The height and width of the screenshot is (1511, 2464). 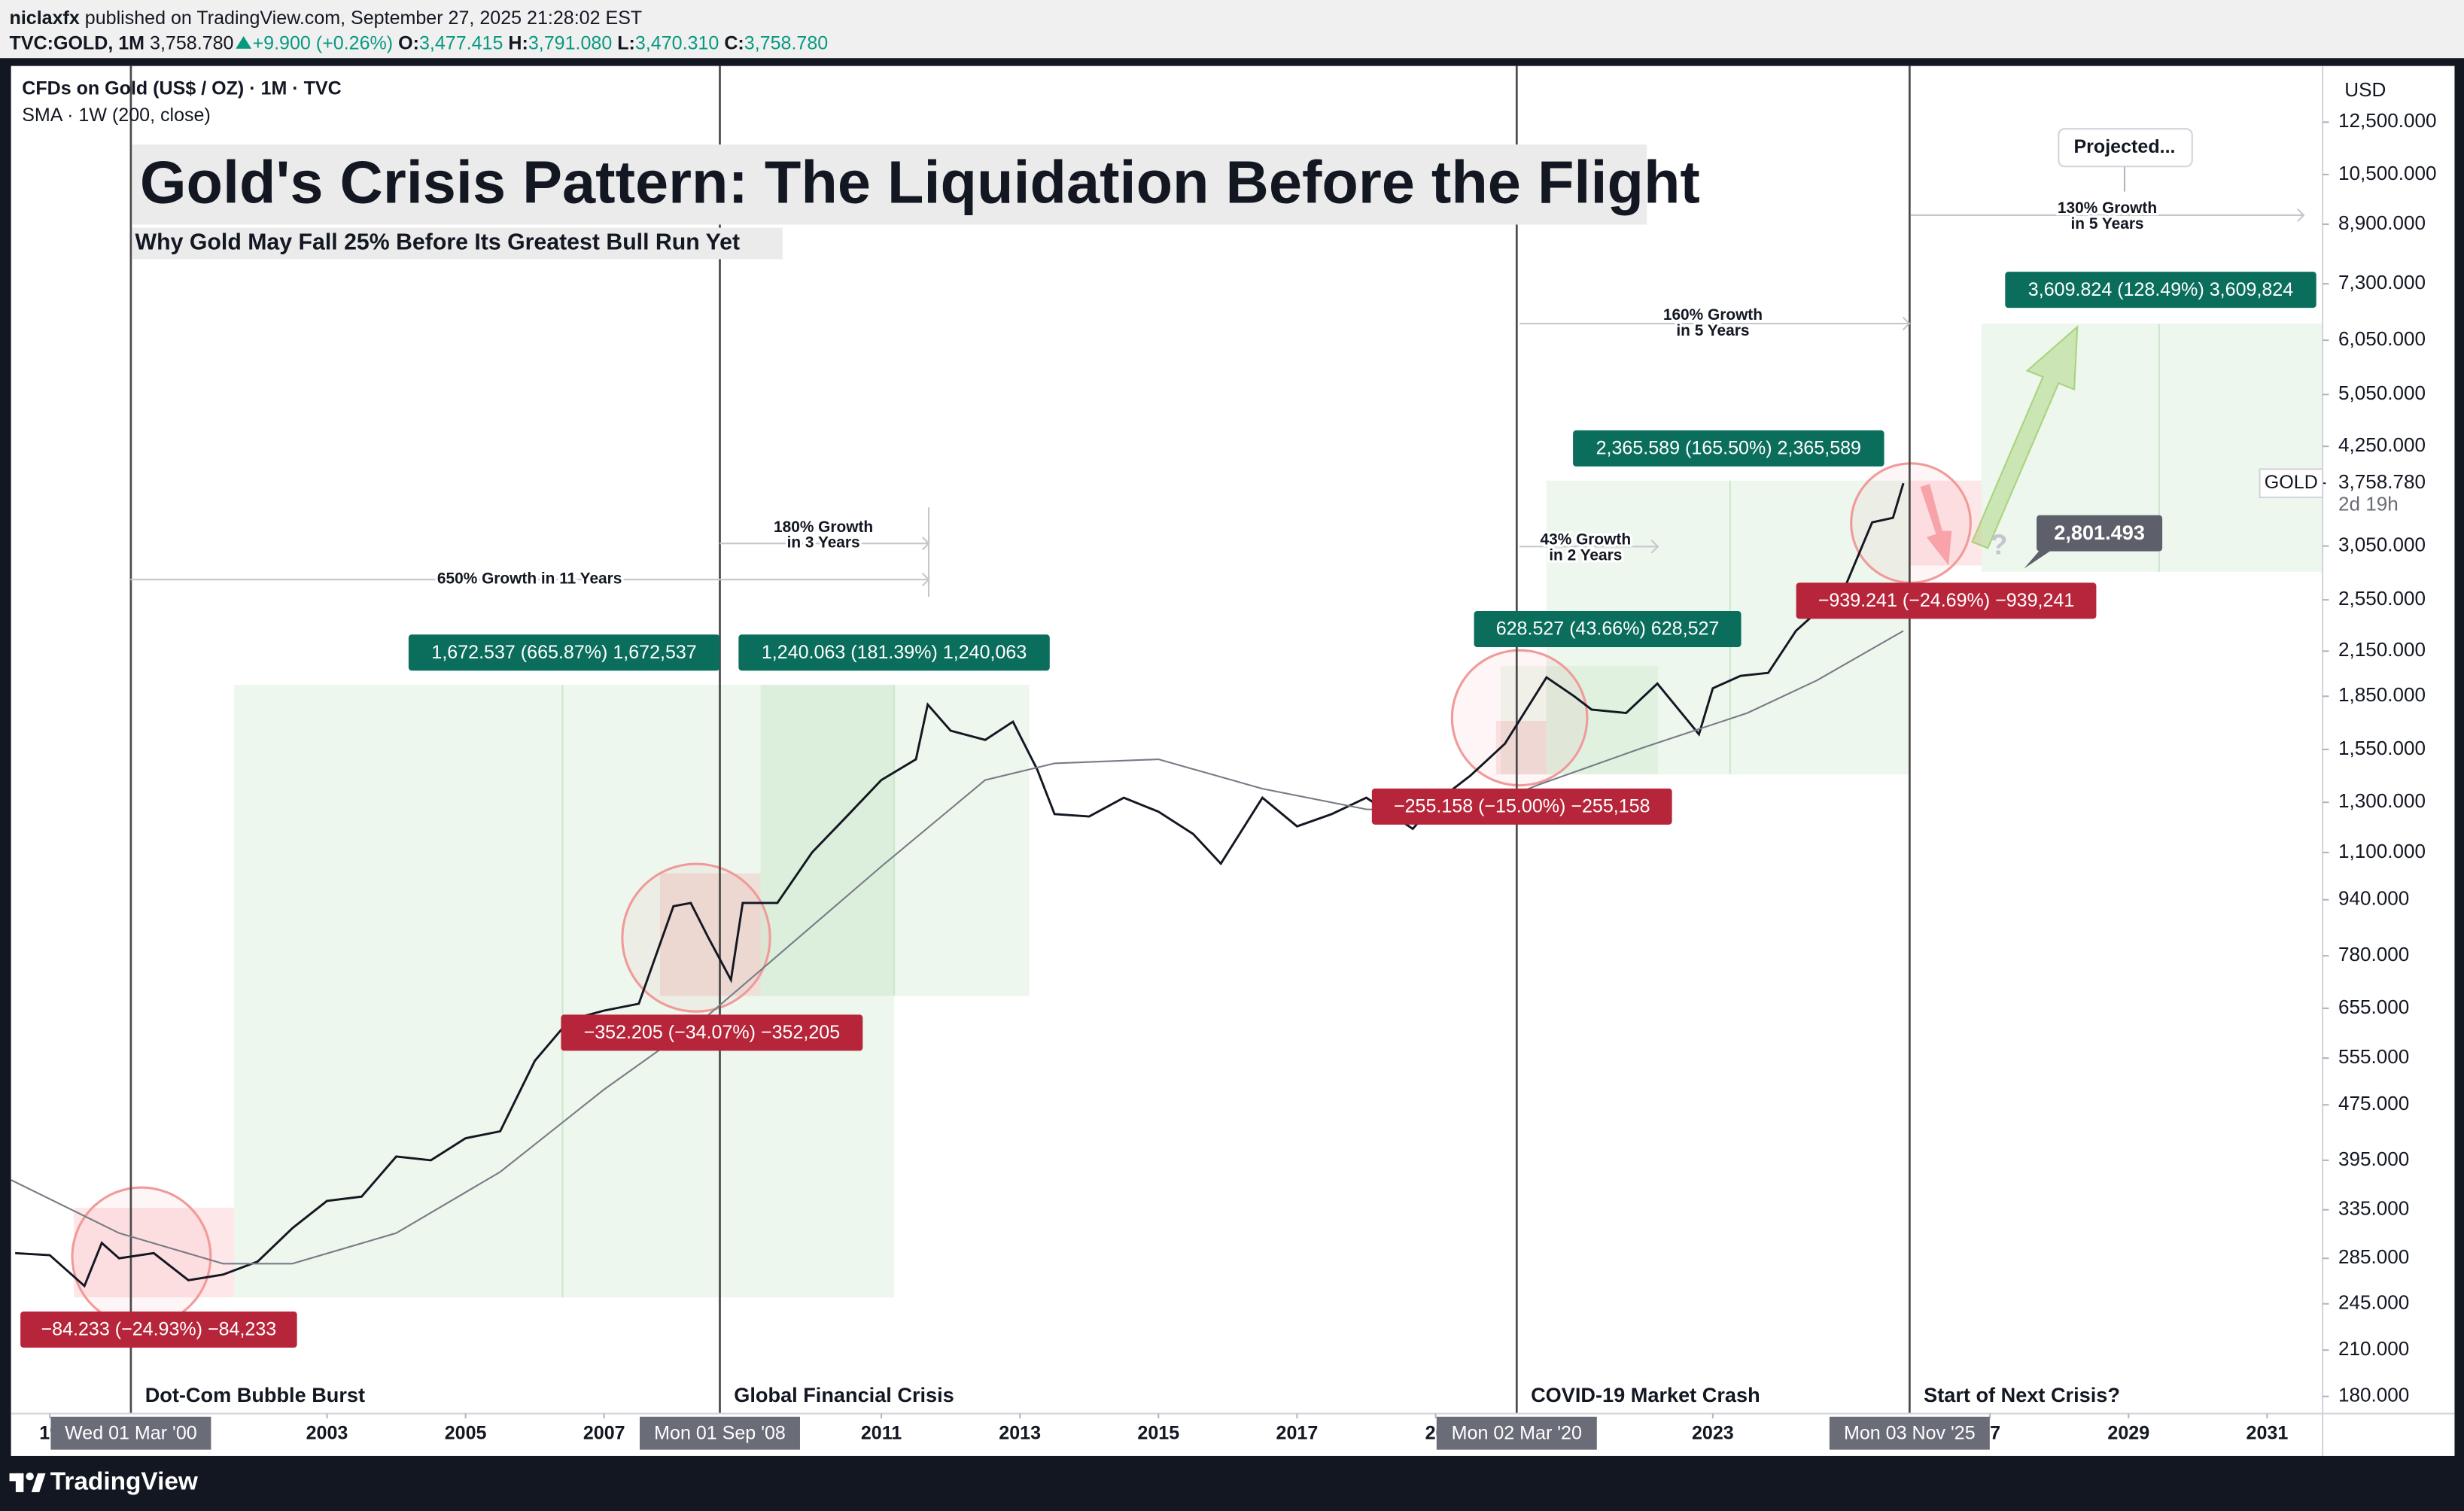 I want to click on event-label: Global Financial Crisis, so click(x=844, y=1394).